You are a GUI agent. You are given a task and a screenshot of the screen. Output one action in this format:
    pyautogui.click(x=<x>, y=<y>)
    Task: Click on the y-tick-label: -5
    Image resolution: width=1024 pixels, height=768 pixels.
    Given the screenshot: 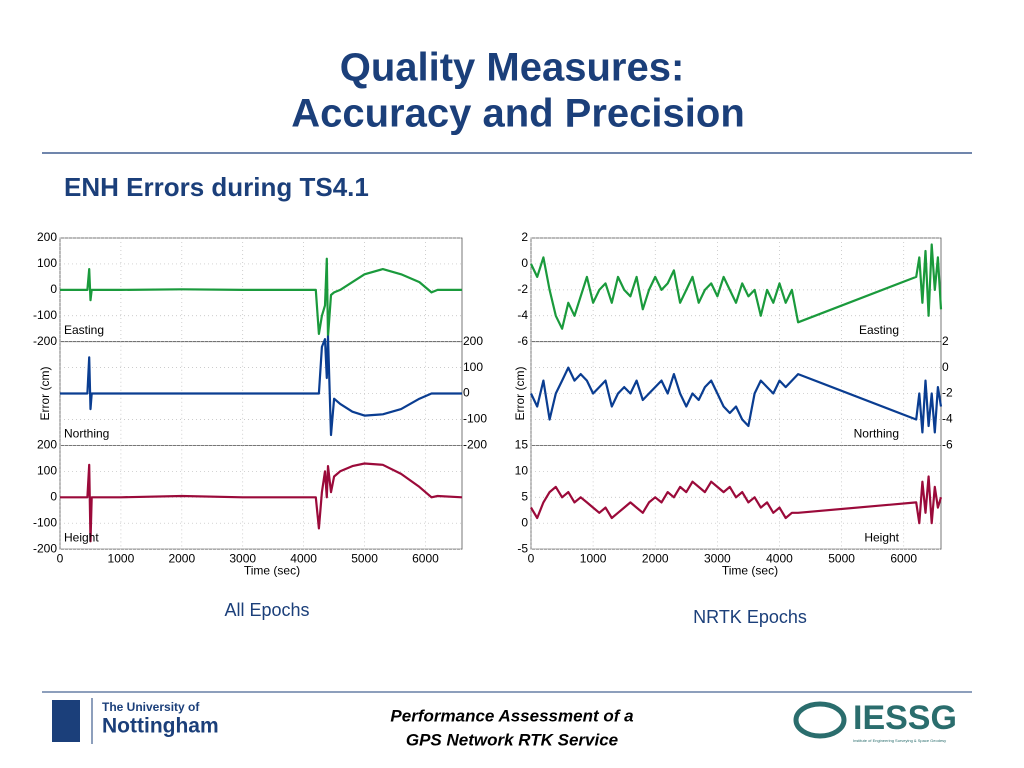 What is the action you would take?
    pyautogui.click(x=522, y=548)
    